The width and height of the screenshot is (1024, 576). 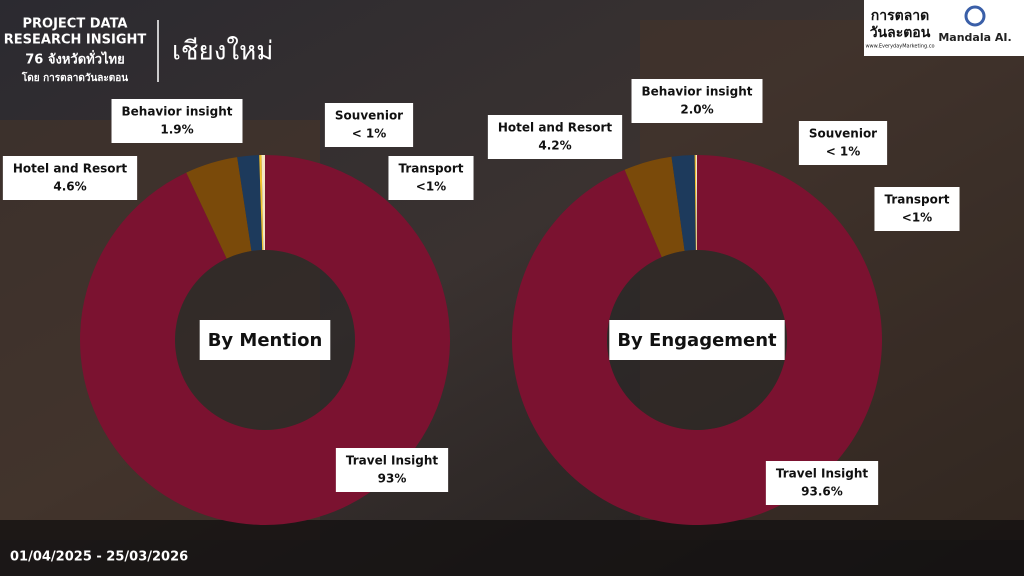 What do you see at coordinates (554, 146) in the screenshot?
I see `slice-value: 4.2%` at bounding box center [554, 146].